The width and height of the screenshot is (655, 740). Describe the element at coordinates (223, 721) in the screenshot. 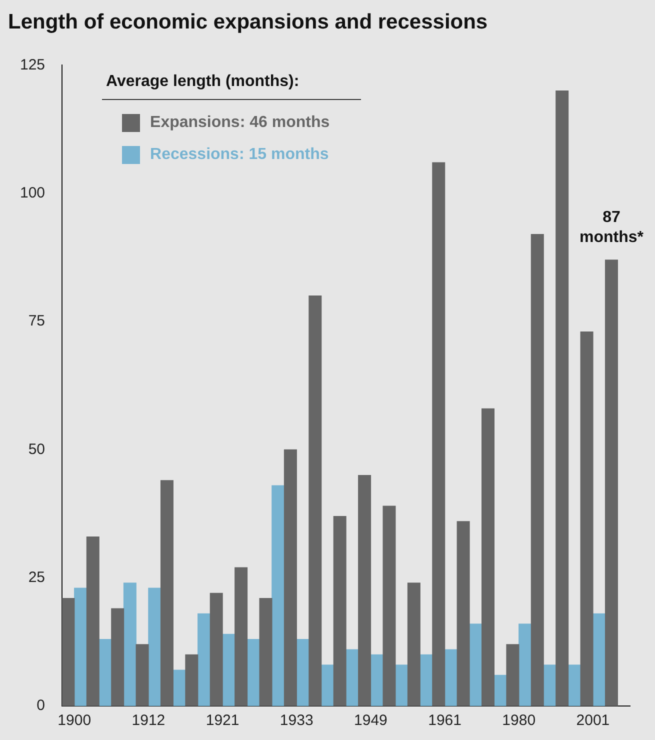

I see `x-tick-label: 1921` at that location.